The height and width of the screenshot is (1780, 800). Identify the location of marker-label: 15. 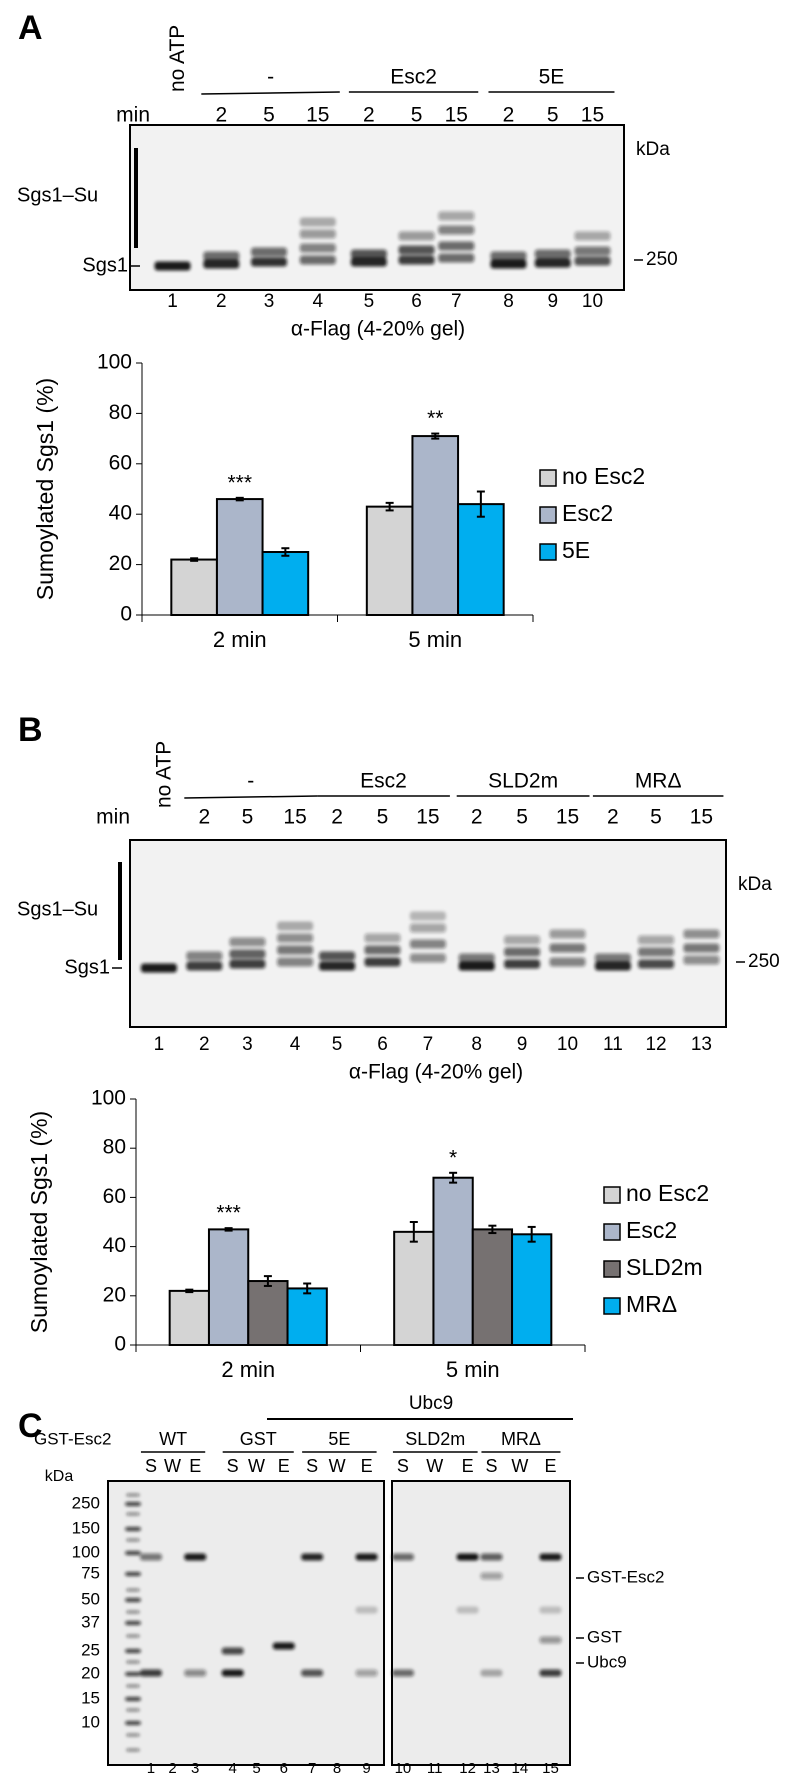
(90, 1697).